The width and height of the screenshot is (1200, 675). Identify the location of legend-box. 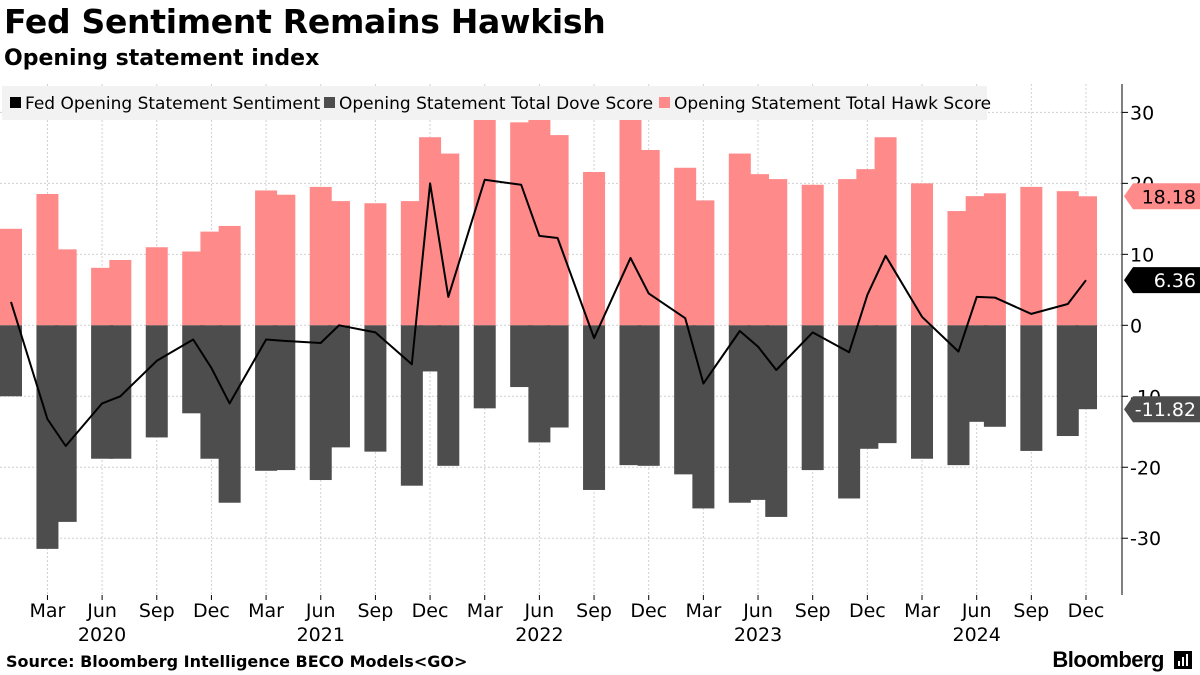
(494, 103).